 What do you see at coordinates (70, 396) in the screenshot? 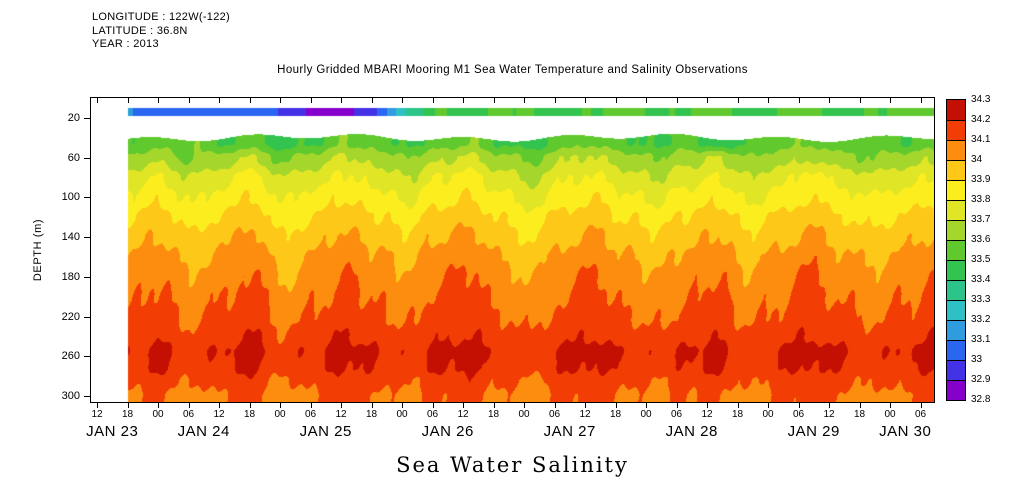
I see `y-axis-tick-label: 300` at bounding box center [70, 396].